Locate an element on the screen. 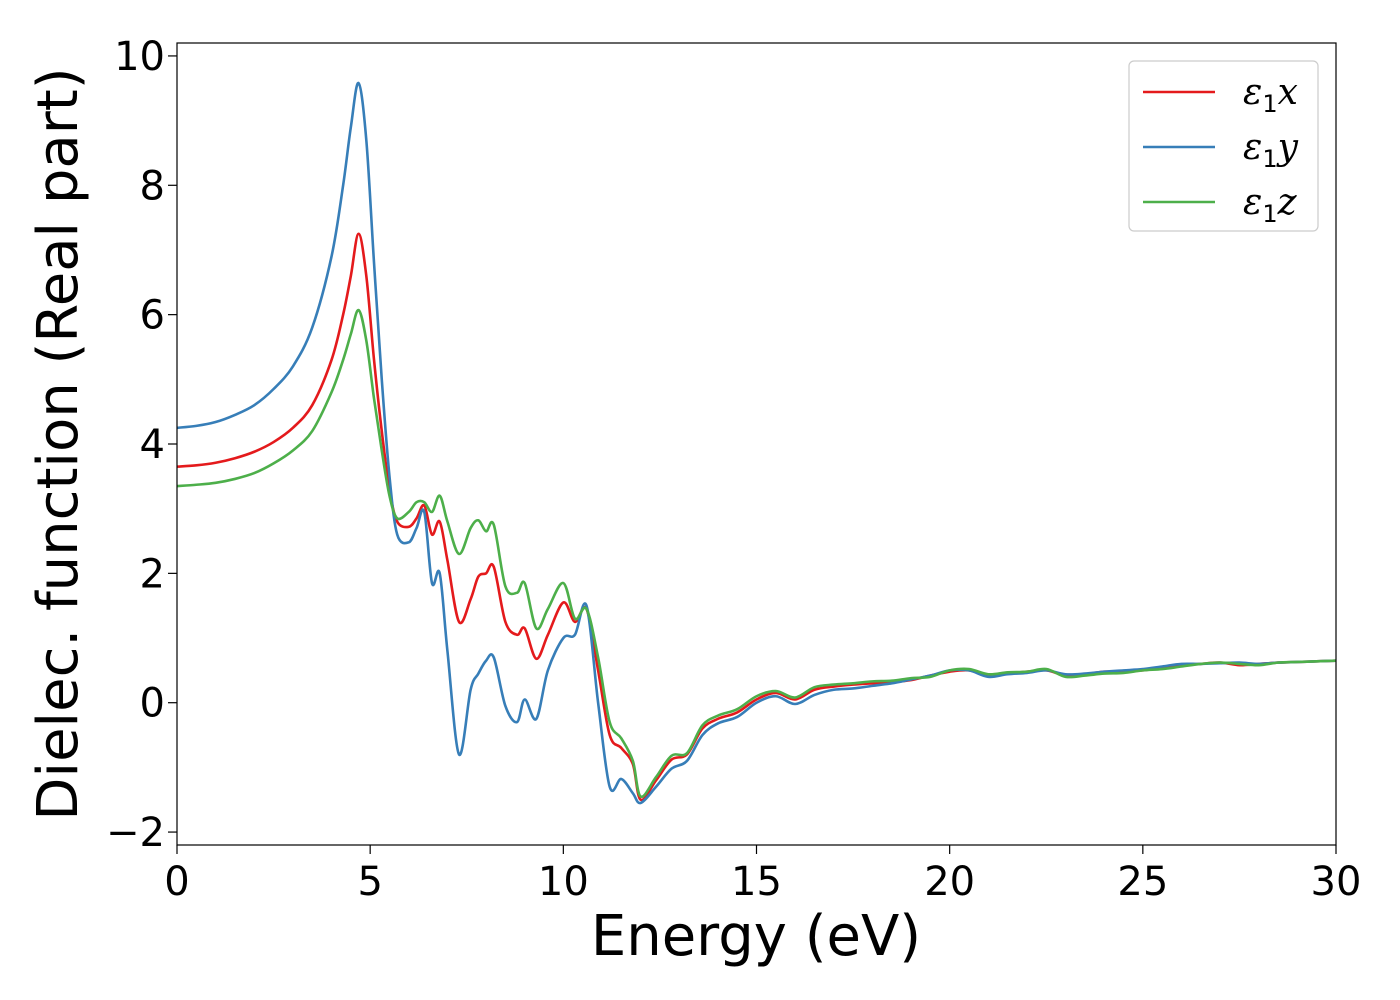  x-tick-label: 15 is located at coordinates (756, 882).